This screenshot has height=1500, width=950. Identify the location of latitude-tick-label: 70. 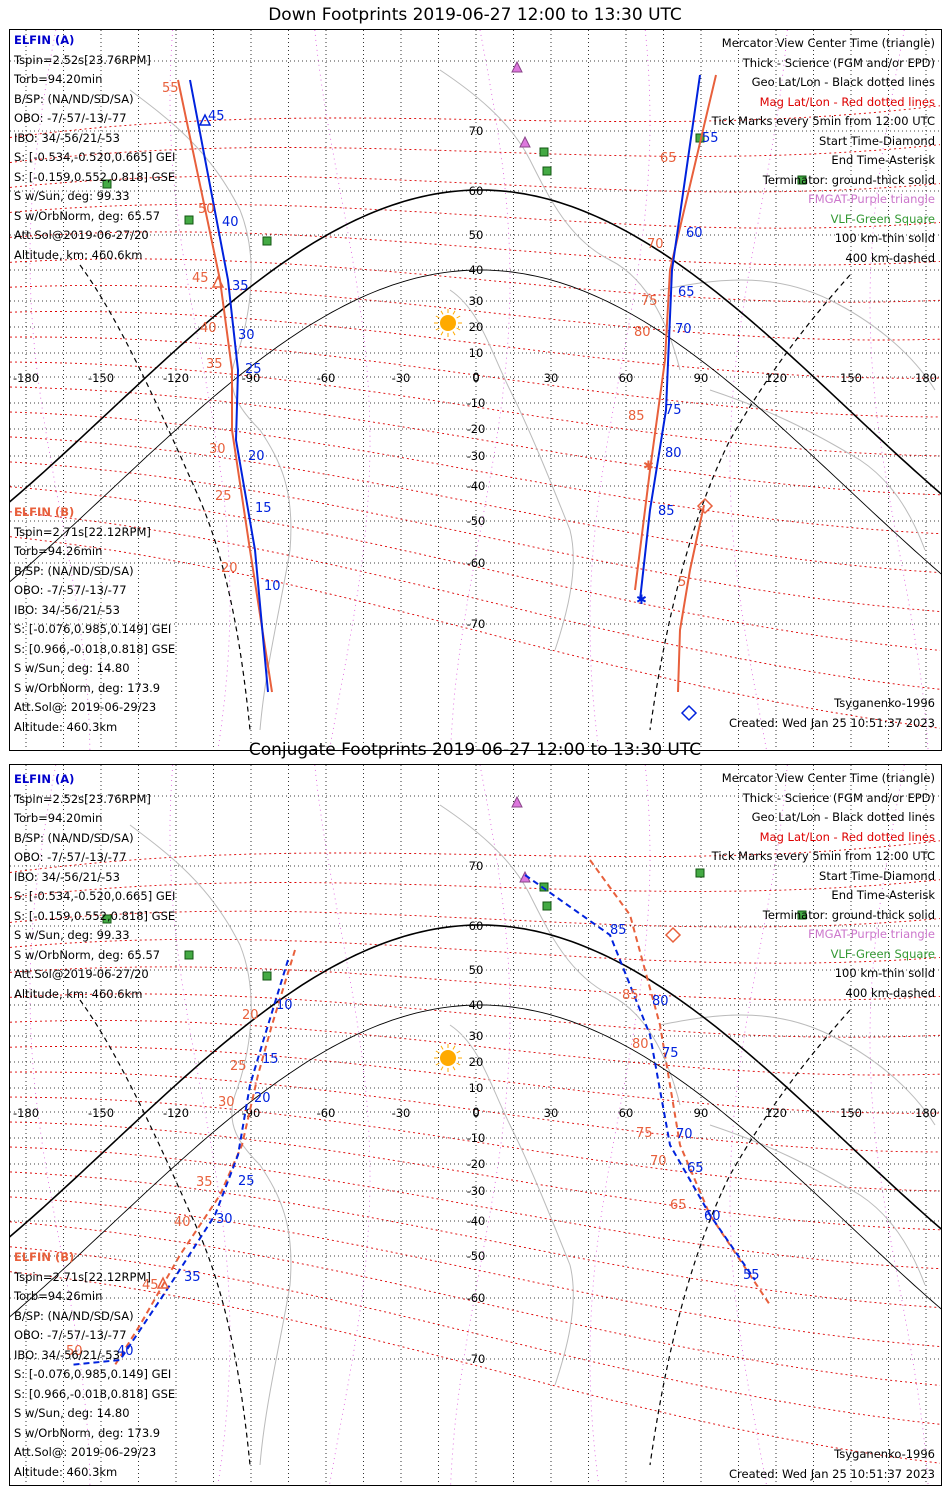
(476, 866).